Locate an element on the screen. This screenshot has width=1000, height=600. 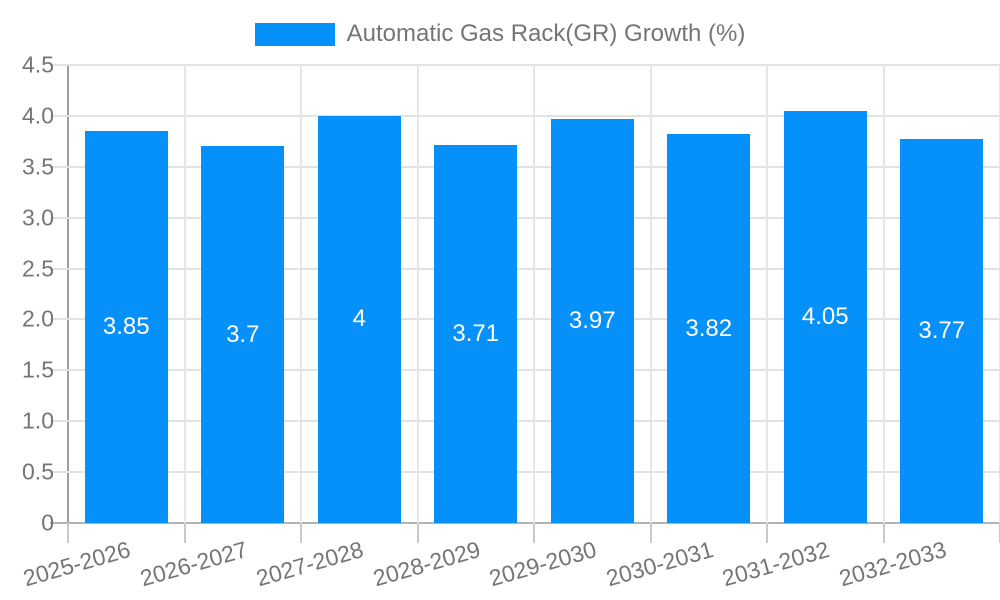
y-axis-line is located at coordinates (68, 304).